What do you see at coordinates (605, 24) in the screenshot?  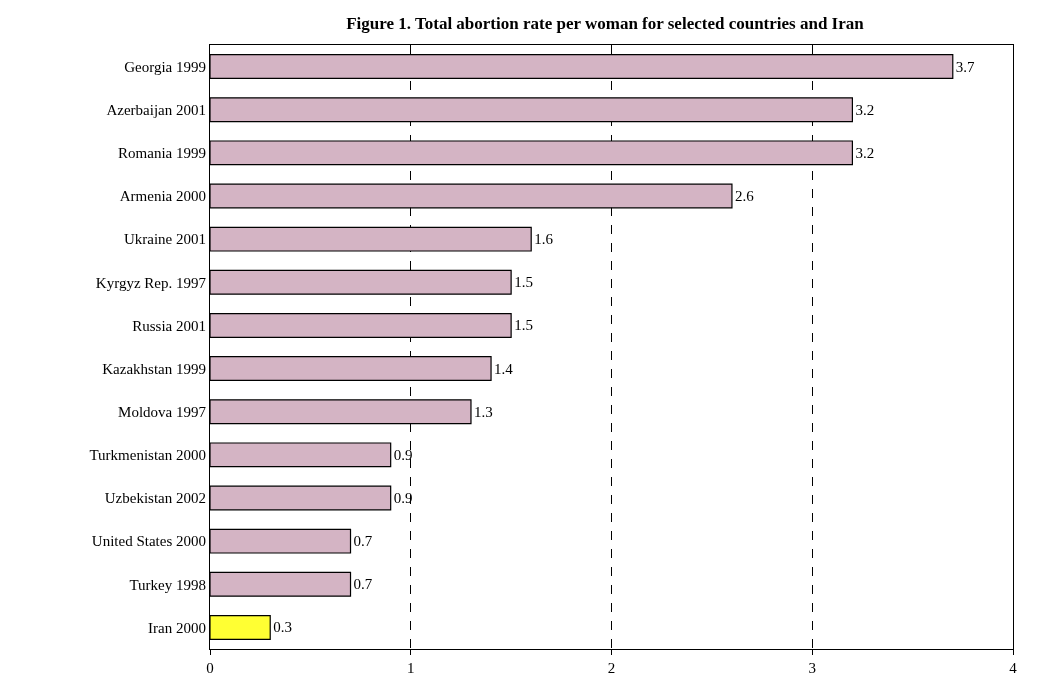 I see `chart-title: Figure 1. Total abortion rate per woman for selected countries and Iran` at bounding box center [605, 24].